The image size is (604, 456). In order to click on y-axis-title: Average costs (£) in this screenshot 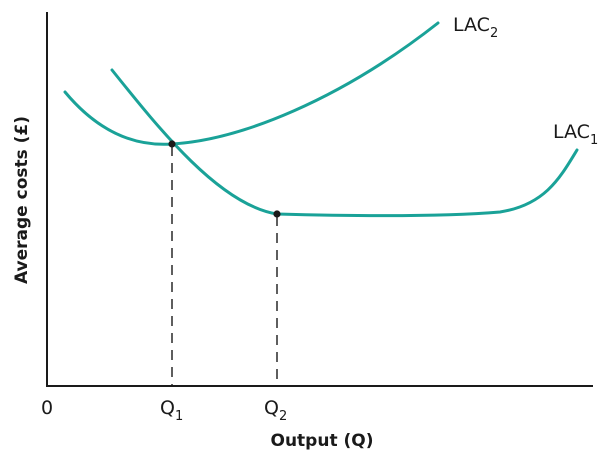, I will do `click(22, 200)`.